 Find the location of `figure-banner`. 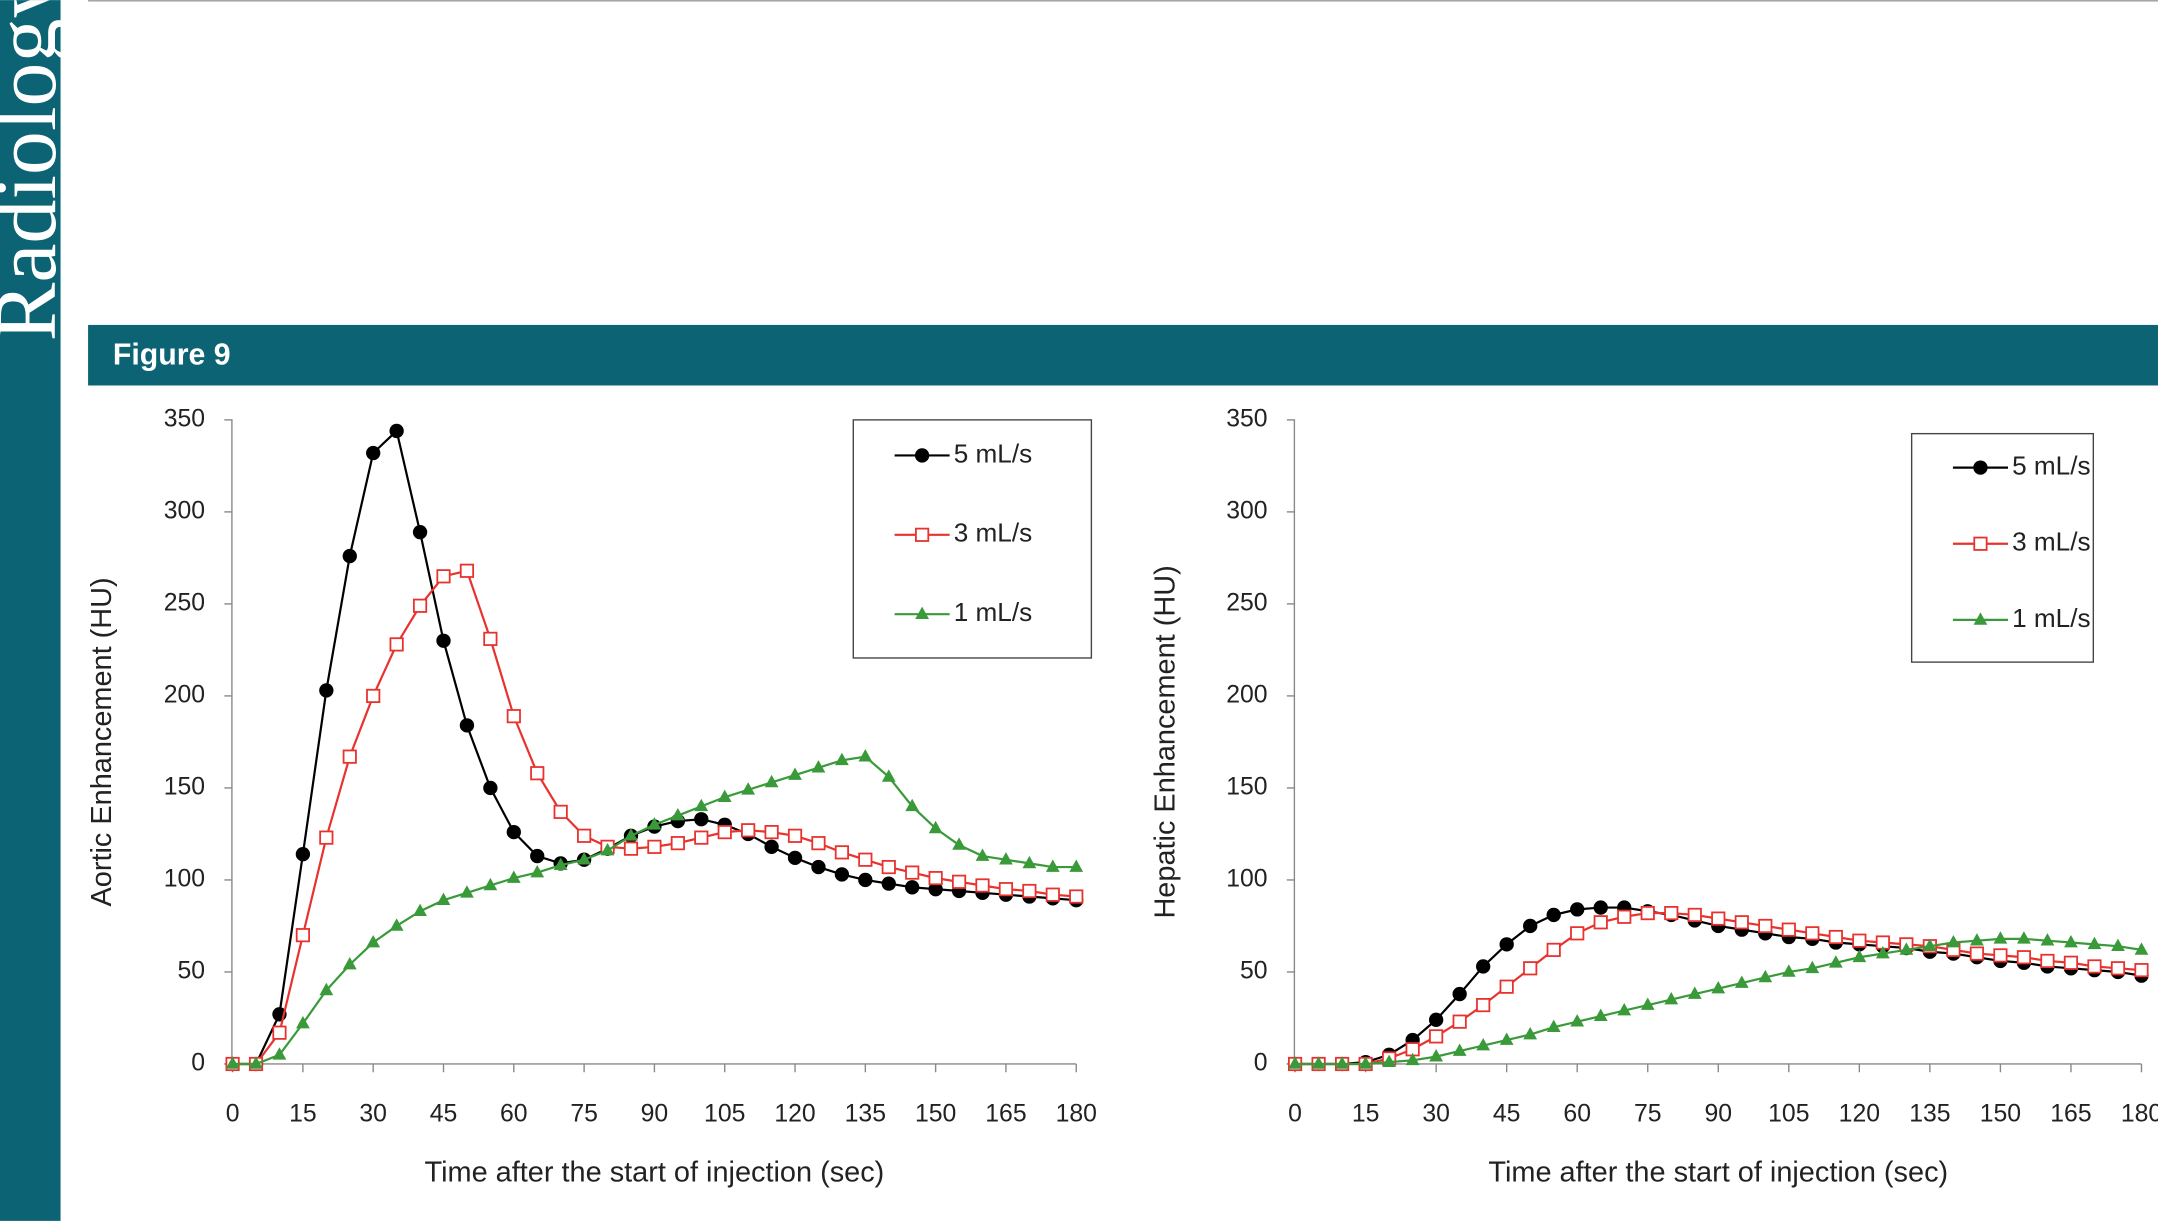

figure-banner is located at coordinates (1123, 355).